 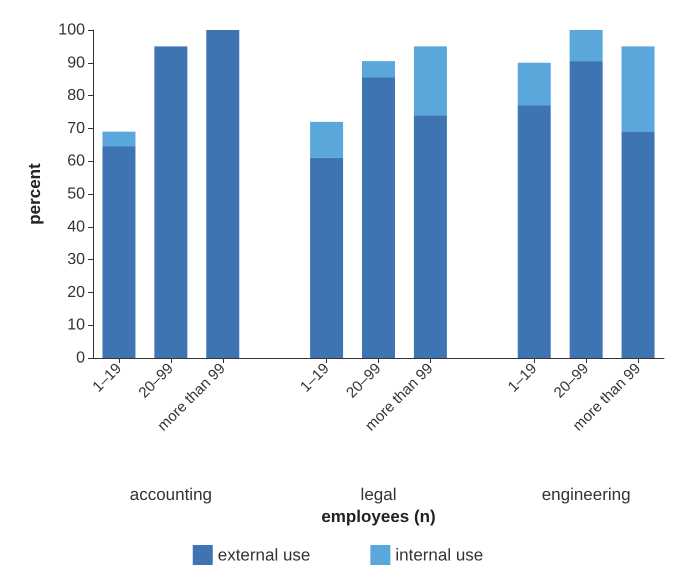 What do you see at coordinates (76, 95) in the screenshot?
I see `y-tick-label: 80` at bounding box center [76, 95].